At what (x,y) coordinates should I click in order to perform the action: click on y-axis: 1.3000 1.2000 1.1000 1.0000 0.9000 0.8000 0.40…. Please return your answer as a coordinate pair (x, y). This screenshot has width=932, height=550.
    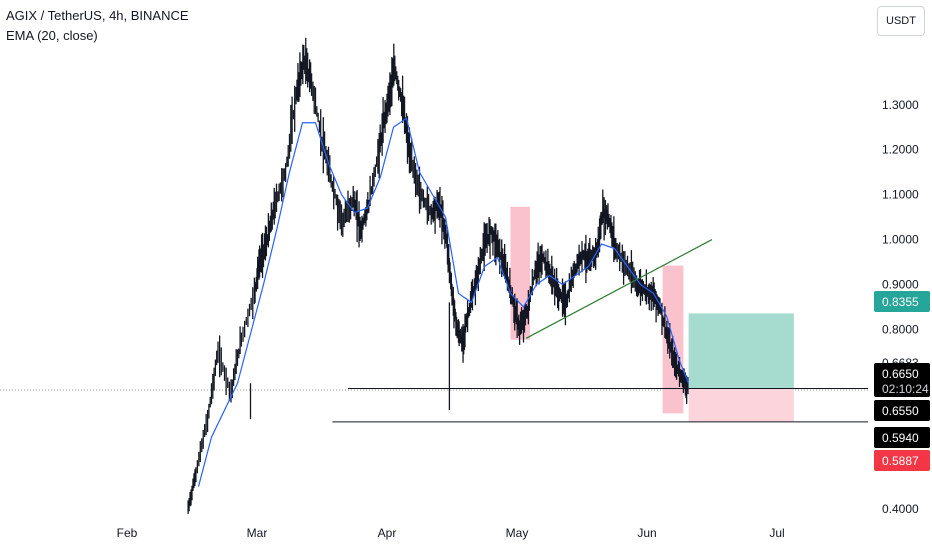
    Looking at the image, I should click on (900, 307).